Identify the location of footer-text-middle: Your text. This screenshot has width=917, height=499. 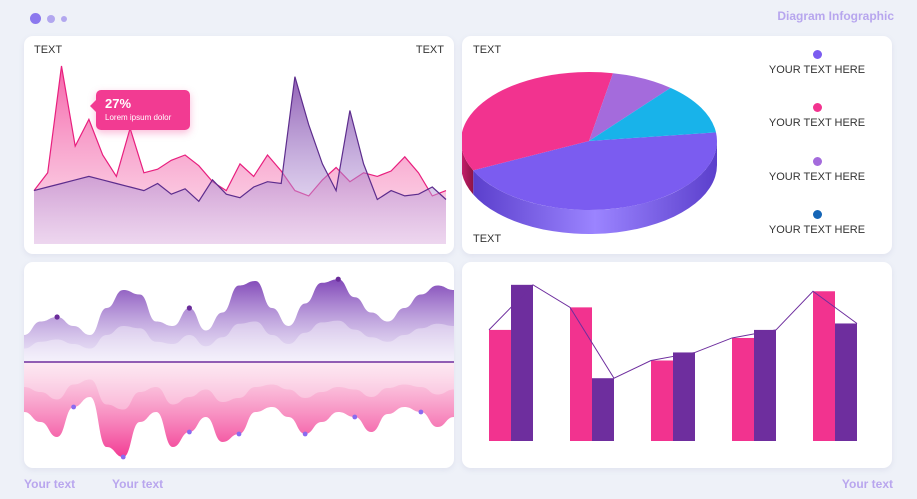
(138, 484).